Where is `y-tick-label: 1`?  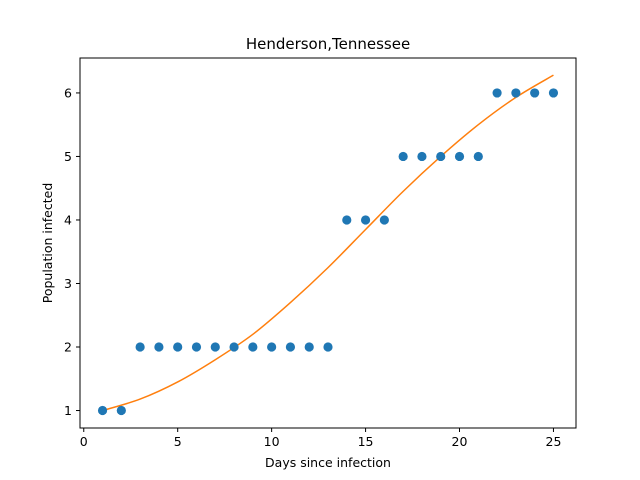
y-tick-label: 1 is located at coordinates (68, 410).